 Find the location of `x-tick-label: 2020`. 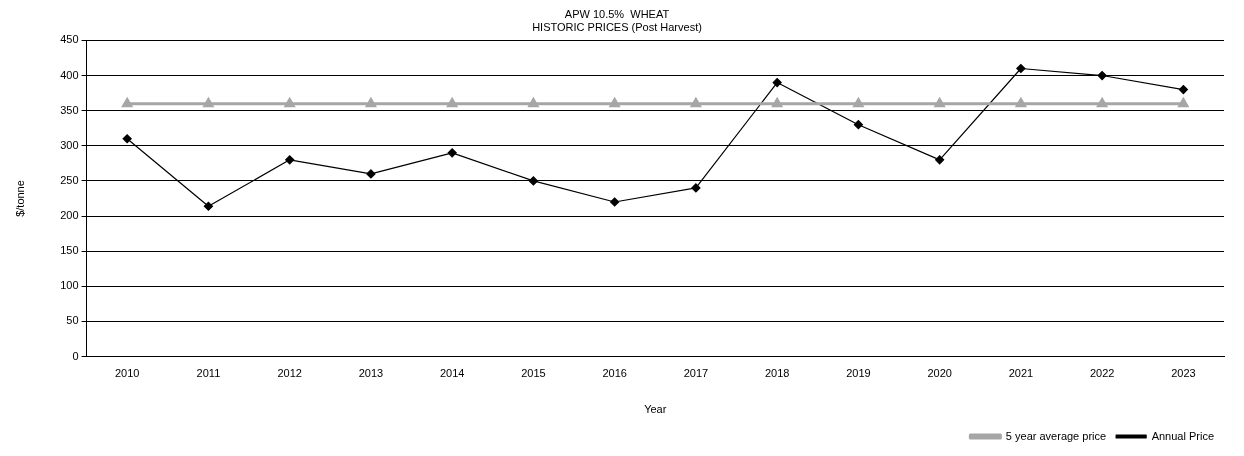

x-tick-label: 2020 is located at coordinates (939, 373).